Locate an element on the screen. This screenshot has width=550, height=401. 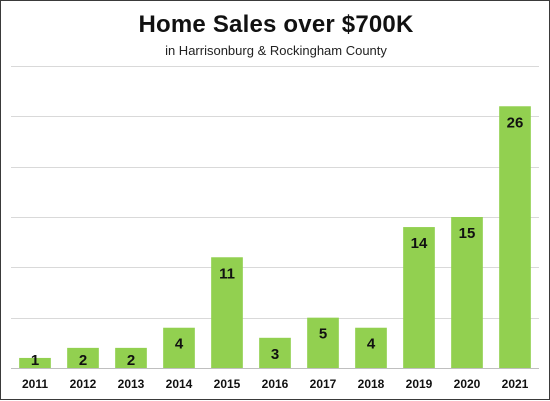
data-label-2014: 4 is located at coordinates (179, 344).